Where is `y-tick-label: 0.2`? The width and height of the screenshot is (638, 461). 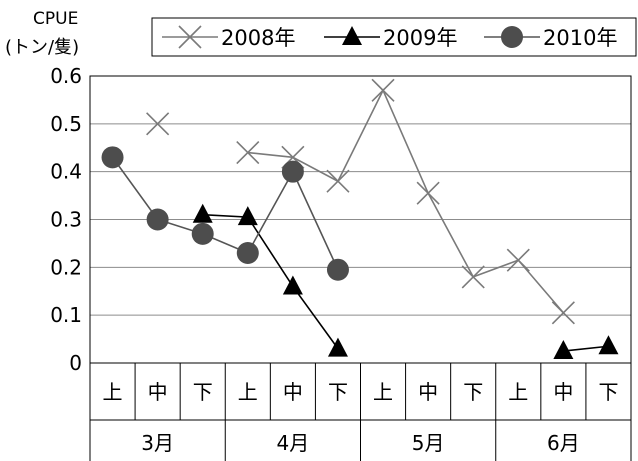
y-tick-label: 0.2 is located at coordinates (66, 267).